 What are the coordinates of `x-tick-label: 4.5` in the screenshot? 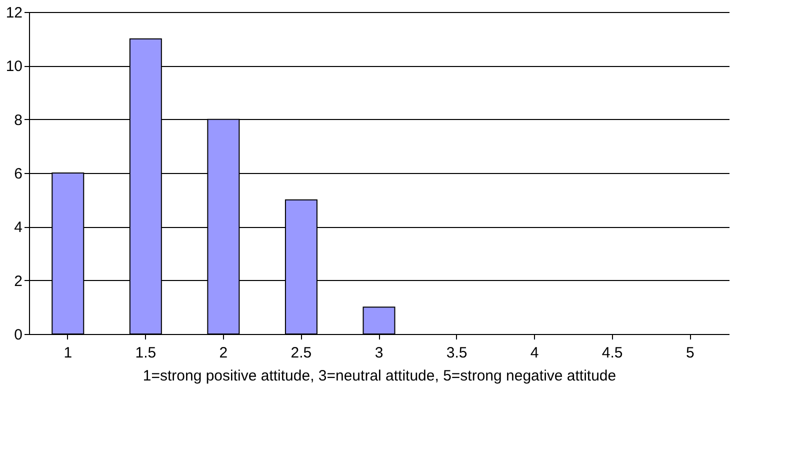 It's located at (612, 353).